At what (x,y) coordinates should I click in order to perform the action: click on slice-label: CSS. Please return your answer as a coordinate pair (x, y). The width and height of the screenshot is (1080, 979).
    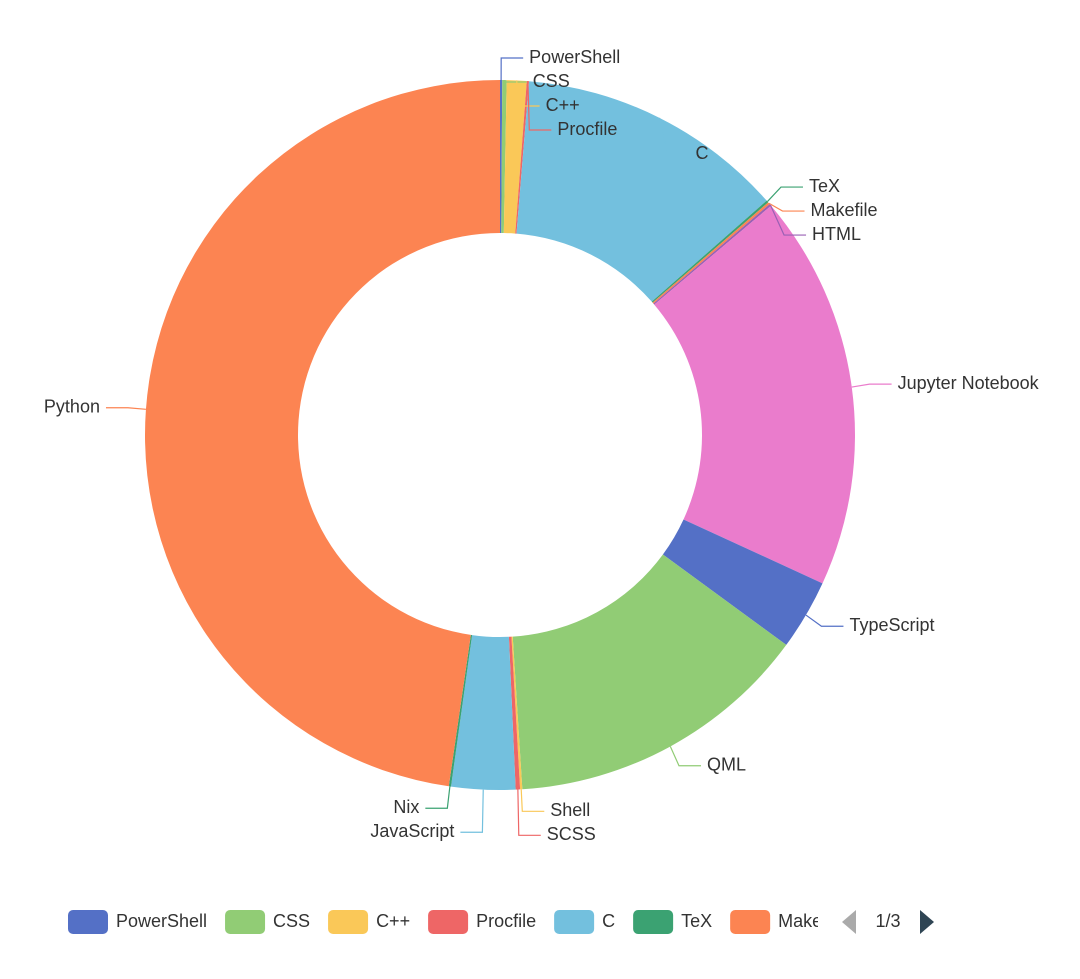
    Looking at the image, I should click on (551, 81).